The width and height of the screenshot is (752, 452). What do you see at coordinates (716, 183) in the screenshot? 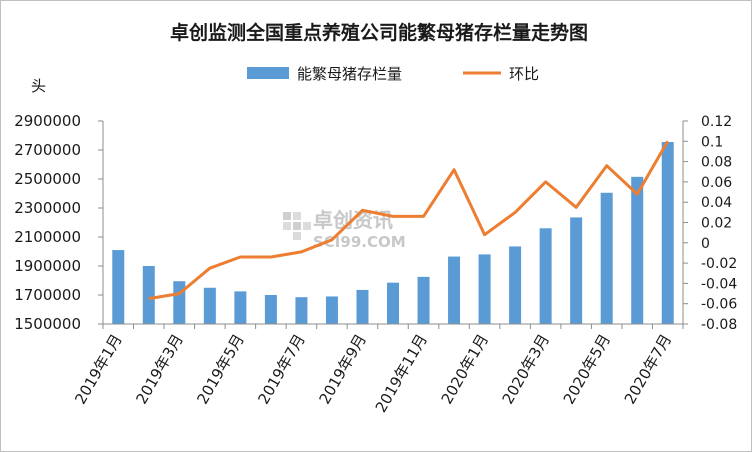
I see `y-right-tick-label: 0.06` at bounding box center [716, 183].